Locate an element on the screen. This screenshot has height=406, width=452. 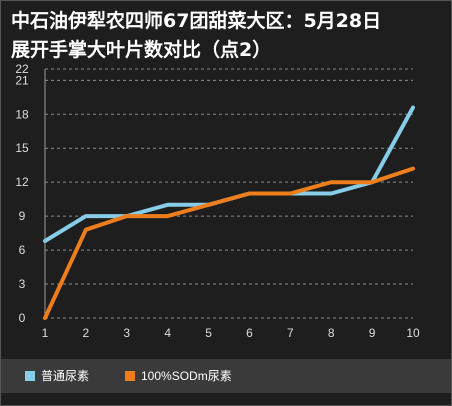
y-tick-label-5: 15 is located at coordinates (22, 148).